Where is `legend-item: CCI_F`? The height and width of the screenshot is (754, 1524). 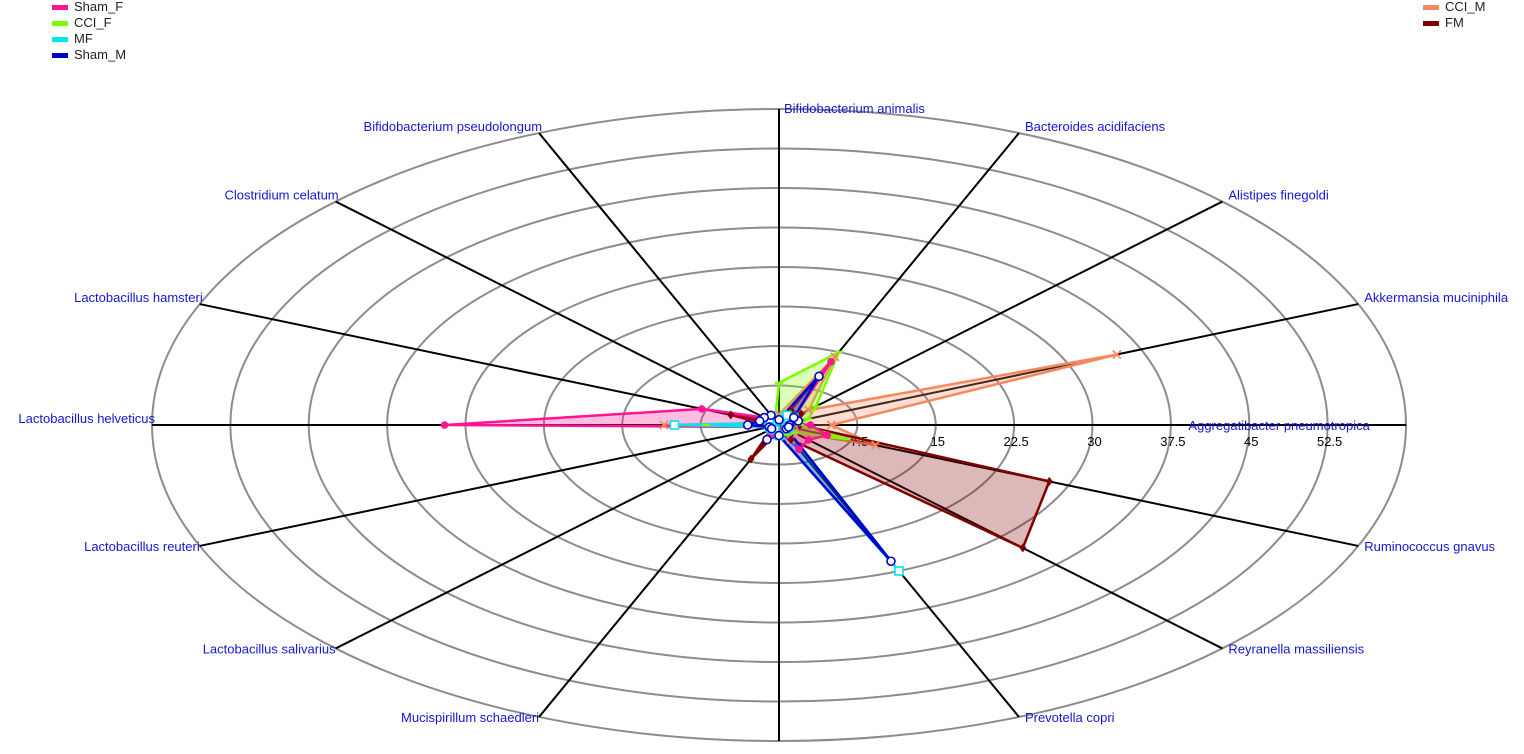 legend-item: CCI_F is located at coordinates (89, 23).